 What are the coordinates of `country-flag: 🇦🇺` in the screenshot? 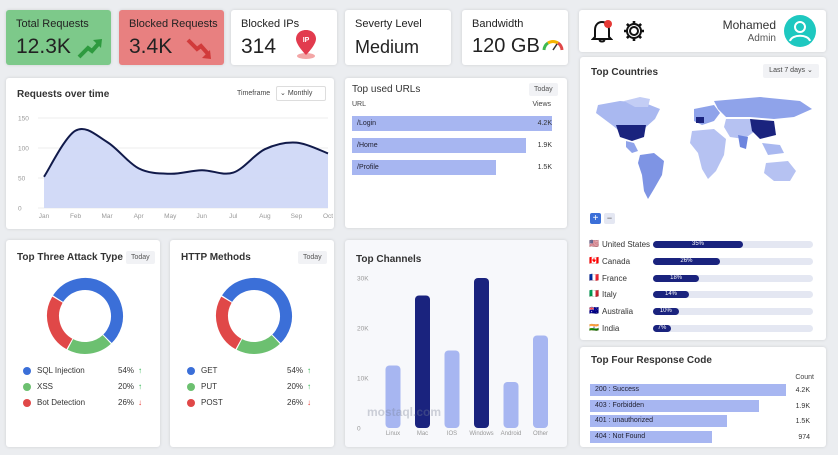 It's located at (594, 311).